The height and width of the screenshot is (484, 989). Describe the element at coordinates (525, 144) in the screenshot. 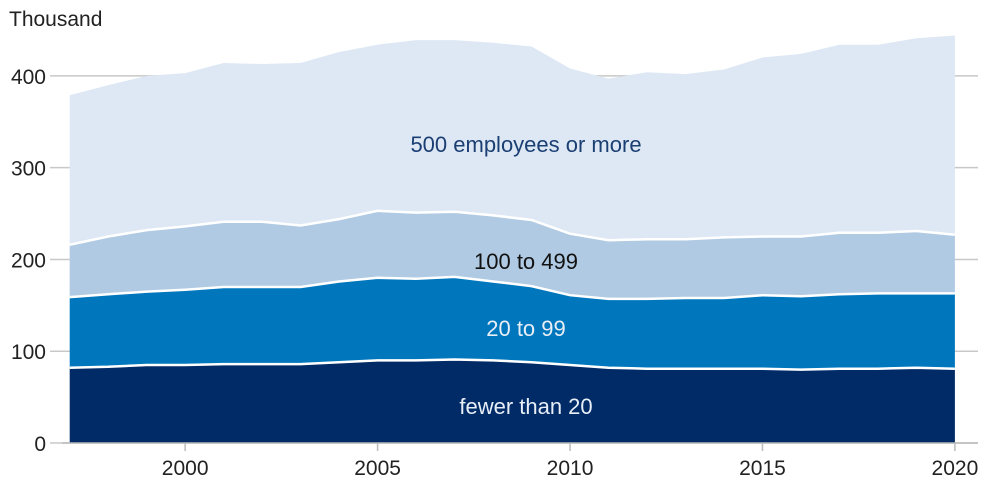

I see `series-label: 500 employees or more` at that location.